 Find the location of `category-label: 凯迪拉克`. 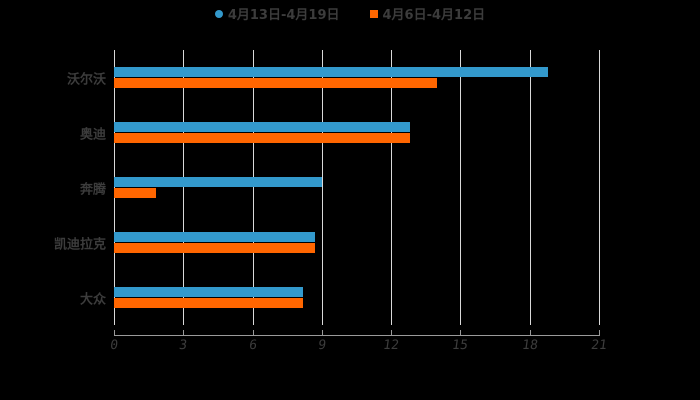

category-label: 凯迪拉克 is located at coordinates (79, 245).